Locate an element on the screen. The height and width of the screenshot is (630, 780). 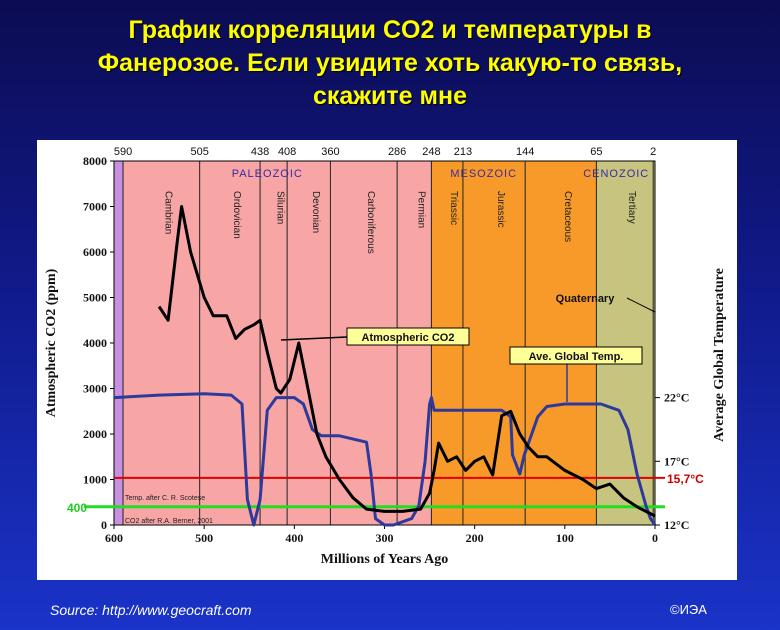
top-boundary-label: 438 is located at coordinates (260, 152).